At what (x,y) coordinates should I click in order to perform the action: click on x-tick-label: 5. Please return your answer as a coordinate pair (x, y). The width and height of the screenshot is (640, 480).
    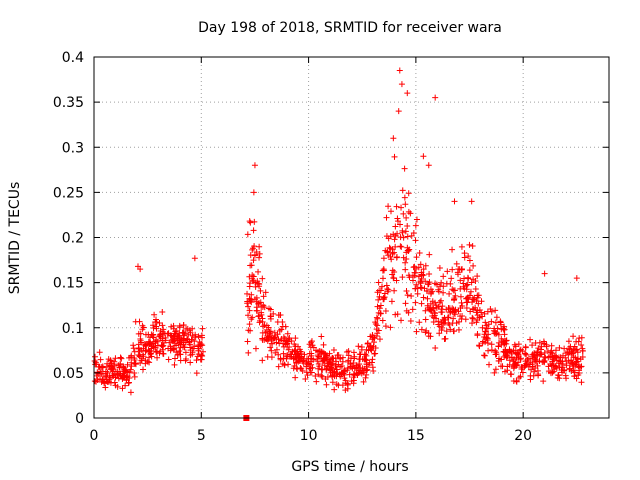
    Looking at the image, I should click on (201, 436).